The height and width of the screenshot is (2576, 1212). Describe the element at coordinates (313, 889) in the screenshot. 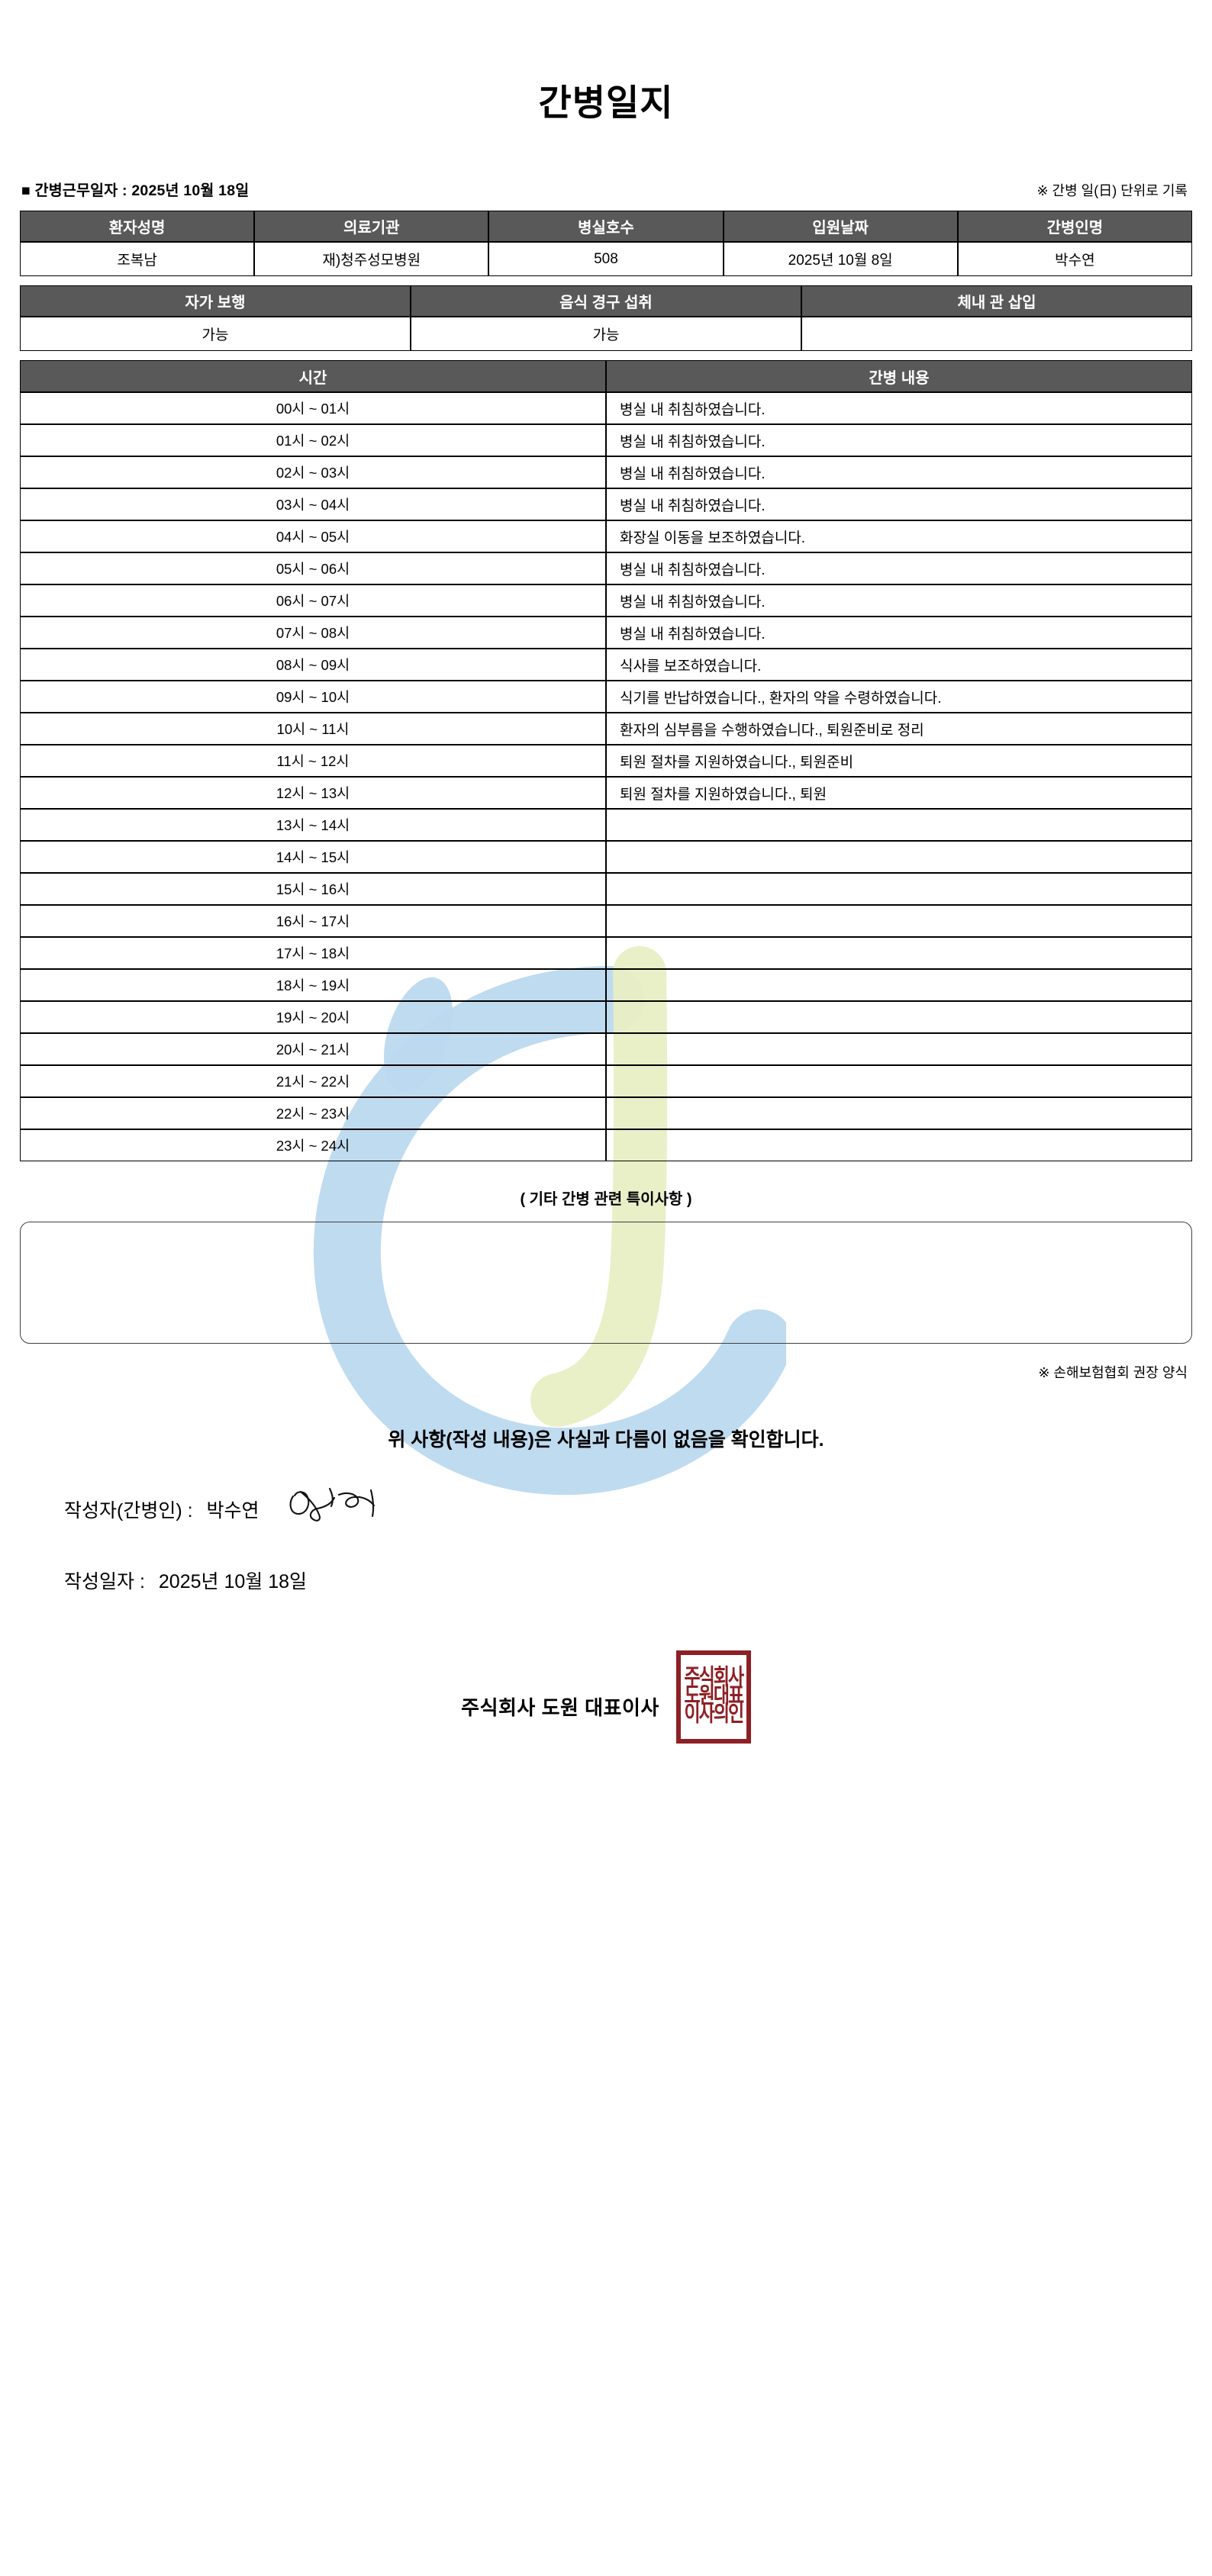

I see `time-slot-label: 15시 ~ 16시` at that location.